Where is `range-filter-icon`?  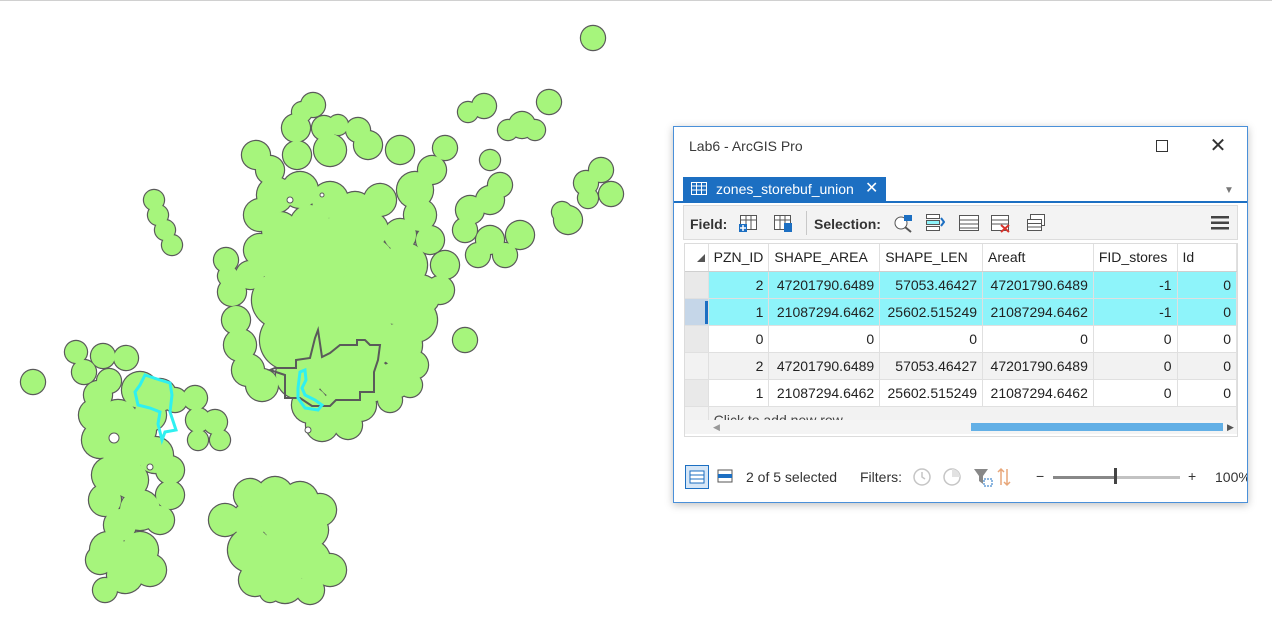 range-filter-icon is located at coordinates (952, 477).